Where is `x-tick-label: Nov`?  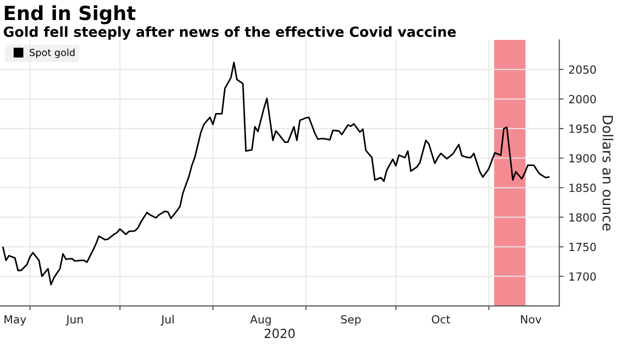 x-tick-label: Nov is located at coordinates (531, 319).